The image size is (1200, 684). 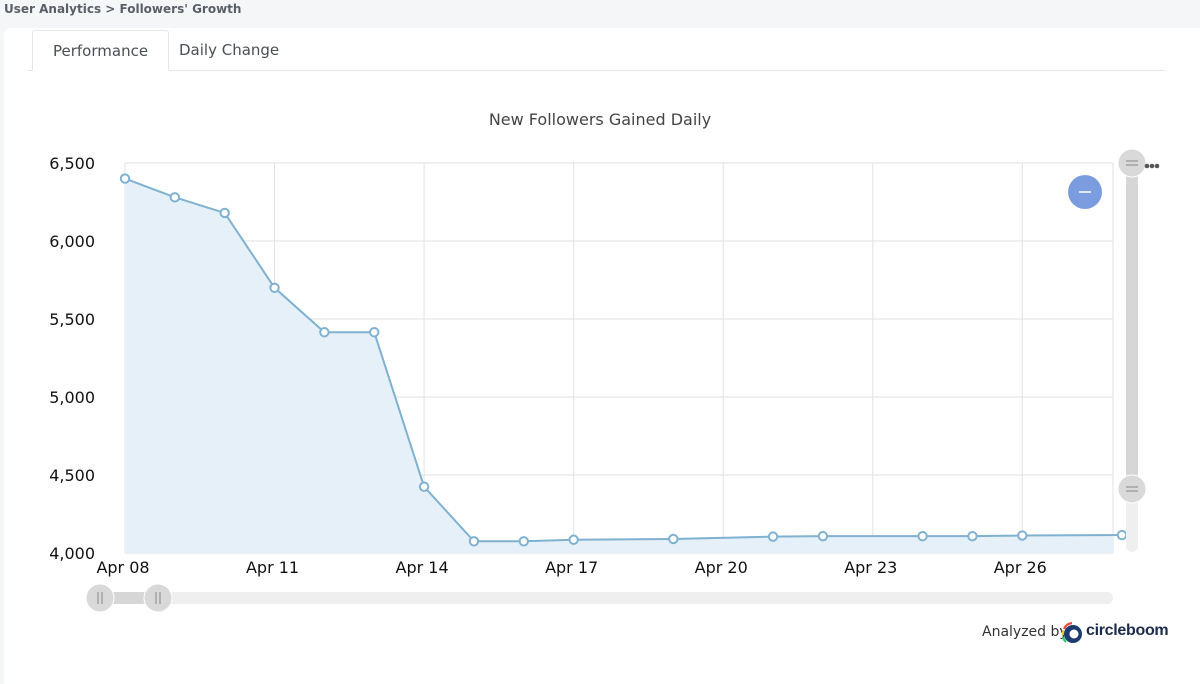 I want to click on more-options-icon, so click(x=1152, y=166).